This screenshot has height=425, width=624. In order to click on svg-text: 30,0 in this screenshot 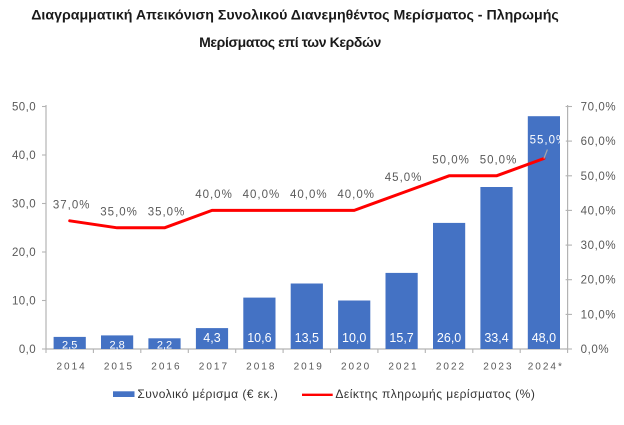, I will do `click(24, 205)`.